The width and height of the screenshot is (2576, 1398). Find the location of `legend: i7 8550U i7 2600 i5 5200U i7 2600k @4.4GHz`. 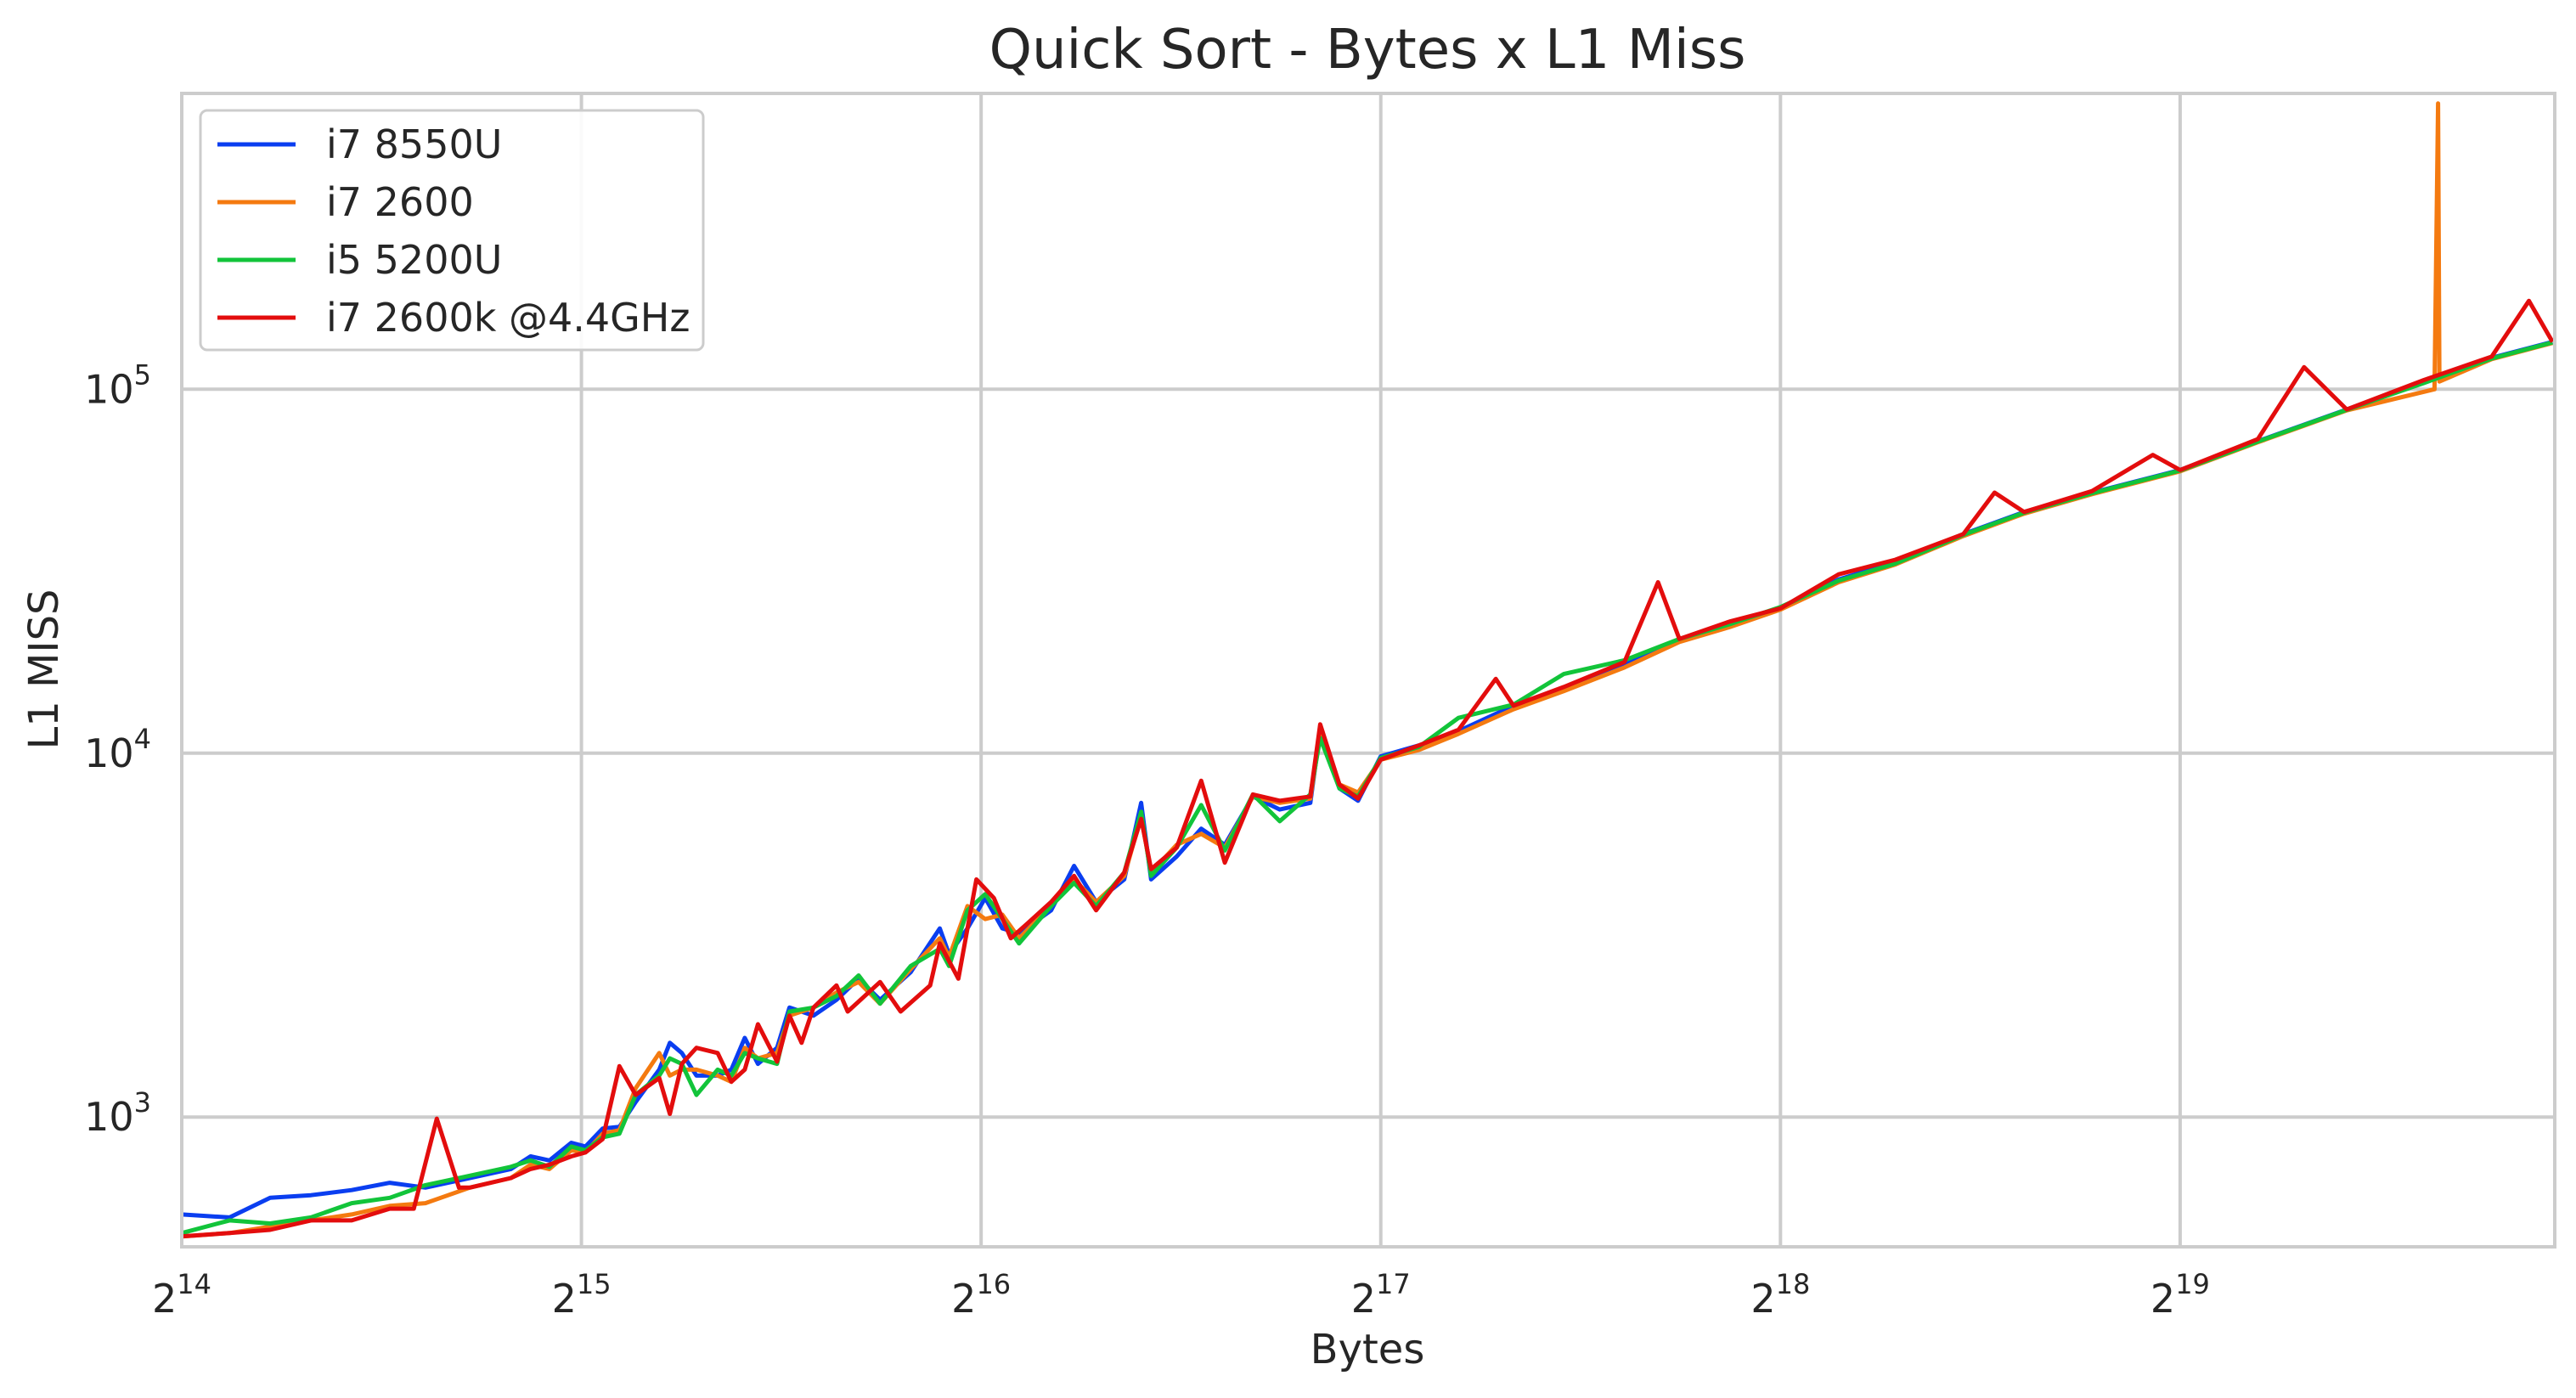

legend: i7 8550U i7 2600 i5 5200U i7 2600k @4.4GHz is located at coordinates (452, 230).